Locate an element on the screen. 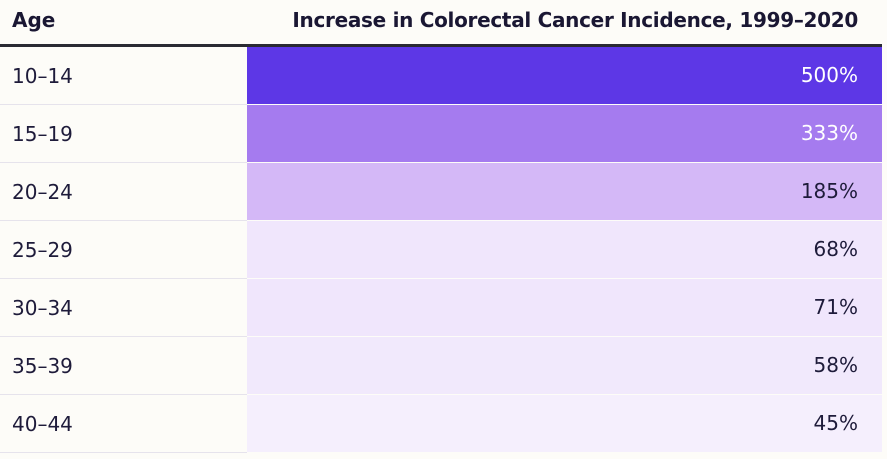 Image resolution: width=887 pixels, height=459 pixels. heat-cell: 71% is located at coordinates (564, 307).